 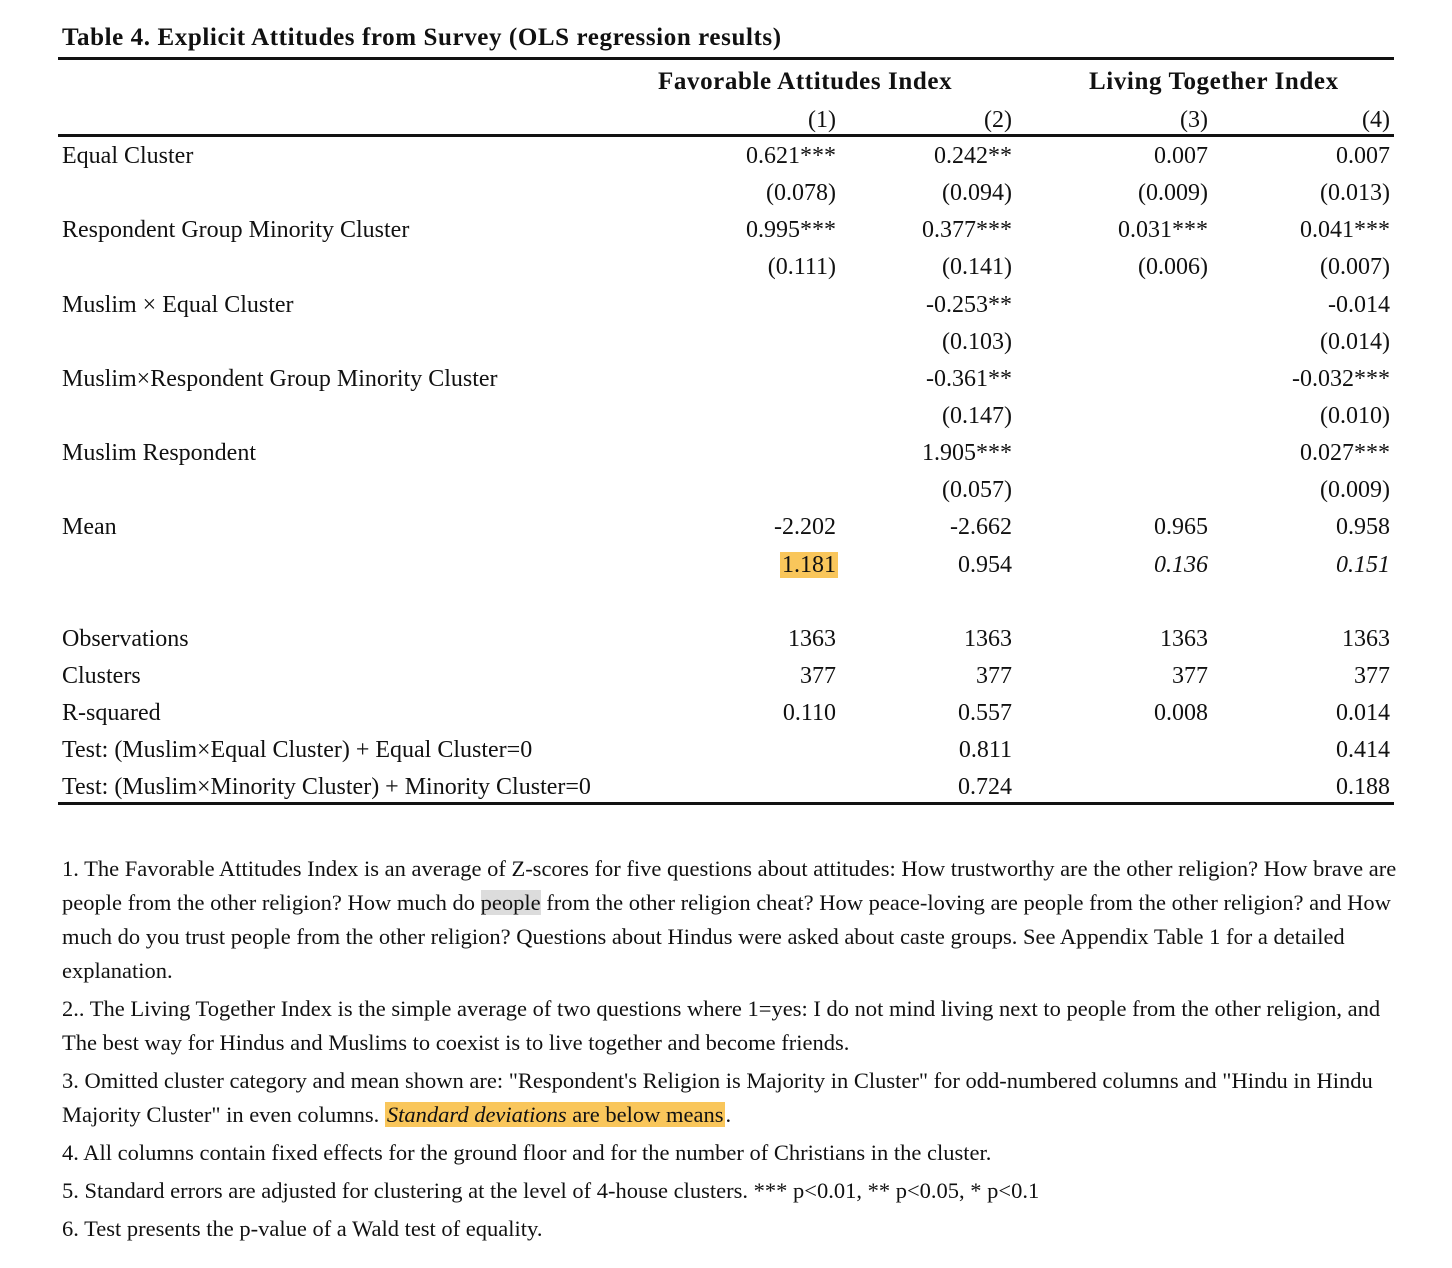 I want to click on table-cell: -0.361**, so click(x=969, y=379).